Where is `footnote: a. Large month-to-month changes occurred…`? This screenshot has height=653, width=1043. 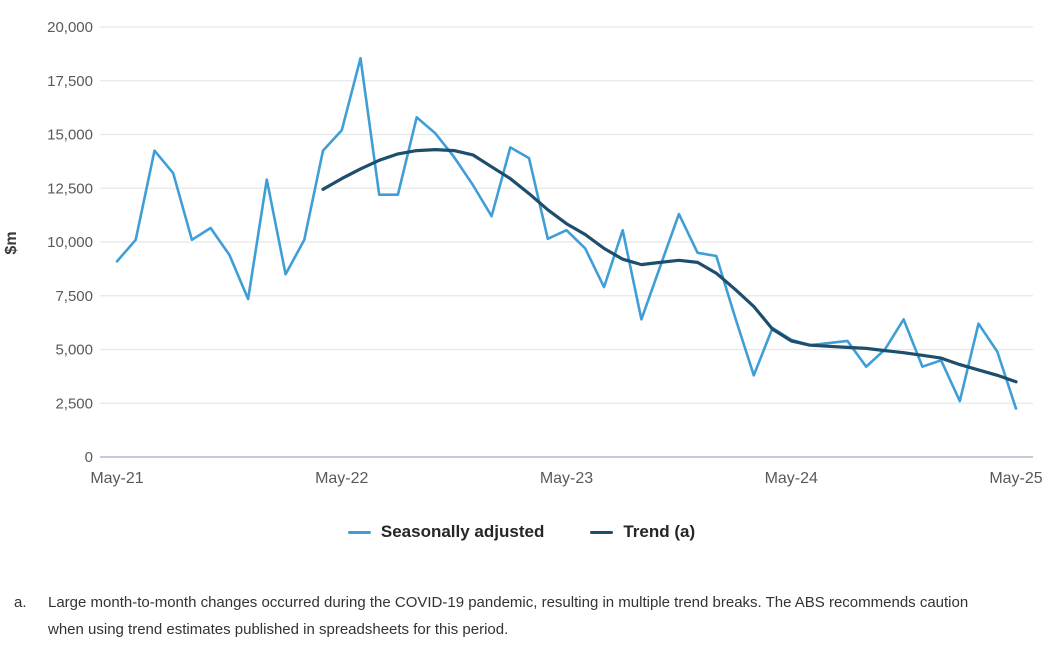 footnote: a. Large month-to-month changes occurred… is located at coordinates (521, 616).